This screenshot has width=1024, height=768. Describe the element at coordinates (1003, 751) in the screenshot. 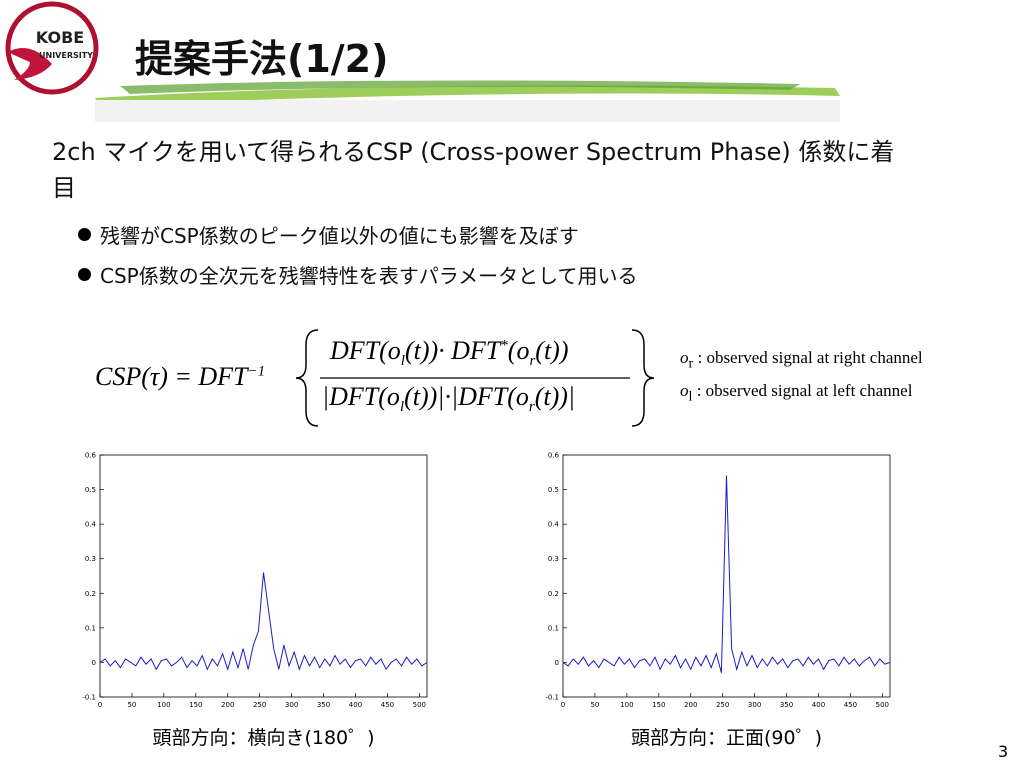

I see `page-number: 3` at that location.